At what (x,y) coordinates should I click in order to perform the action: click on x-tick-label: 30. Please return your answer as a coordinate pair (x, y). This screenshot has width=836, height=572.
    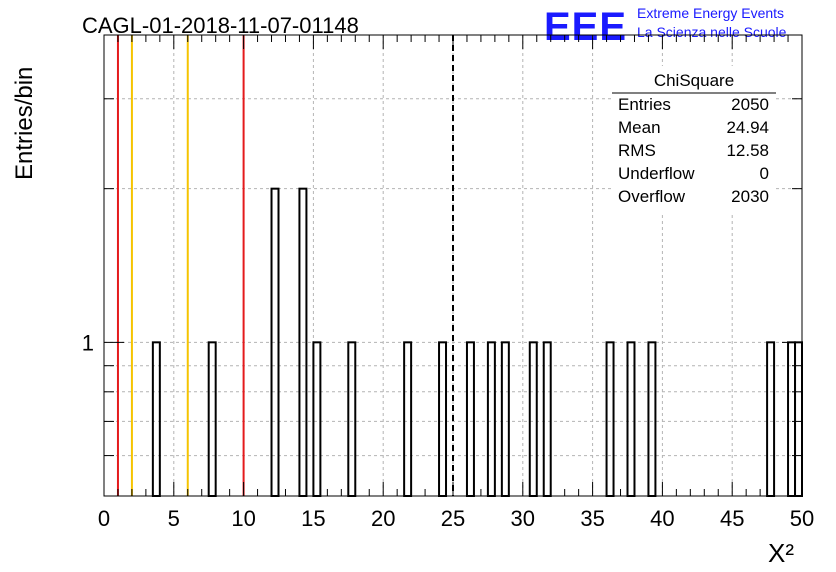
    Looking at the image, I should click on (523, 518).